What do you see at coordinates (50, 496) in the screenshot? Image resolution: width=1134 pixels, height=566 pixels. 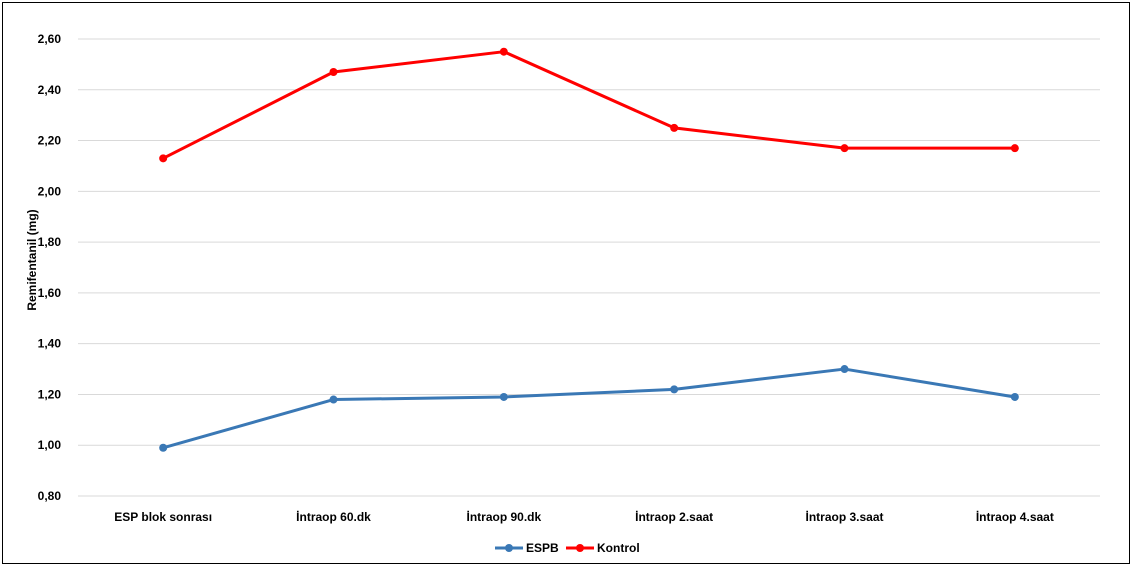 I see `y-tick-label: 0,80` at bounding box center [50, 496].